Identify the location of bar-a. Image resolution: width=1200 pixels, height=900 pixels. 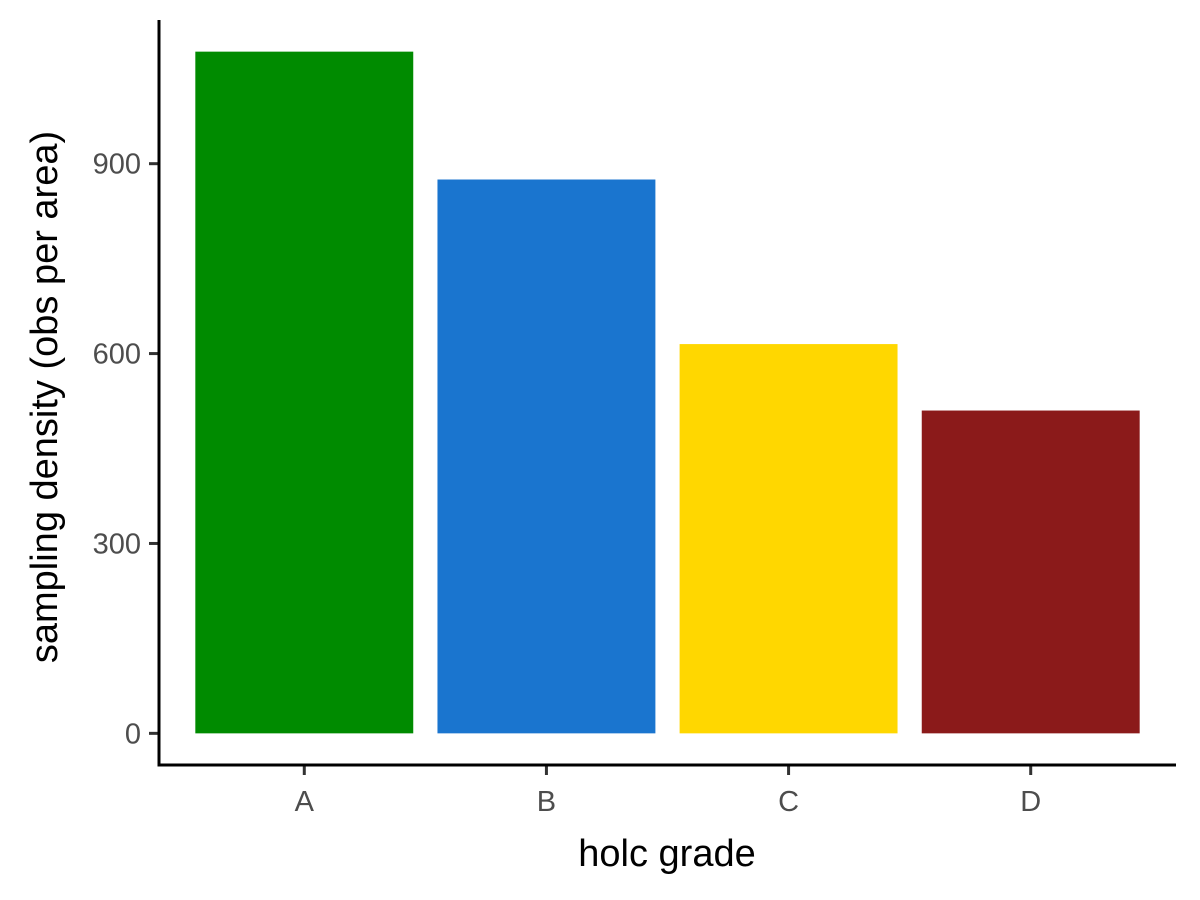
(304, 392).